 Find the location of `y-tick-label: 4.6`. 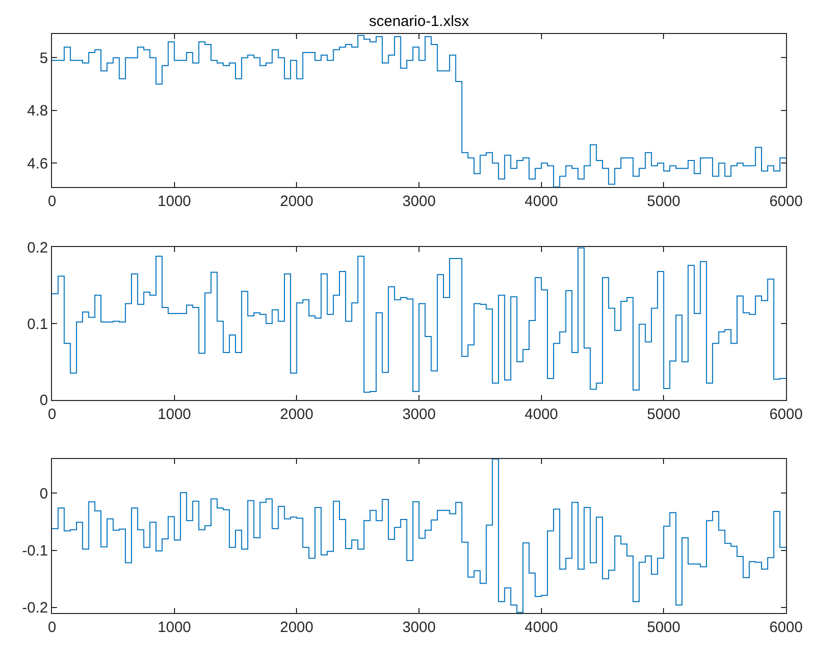

y-tick-label: 4.6 is located at coordinates (37, 163).